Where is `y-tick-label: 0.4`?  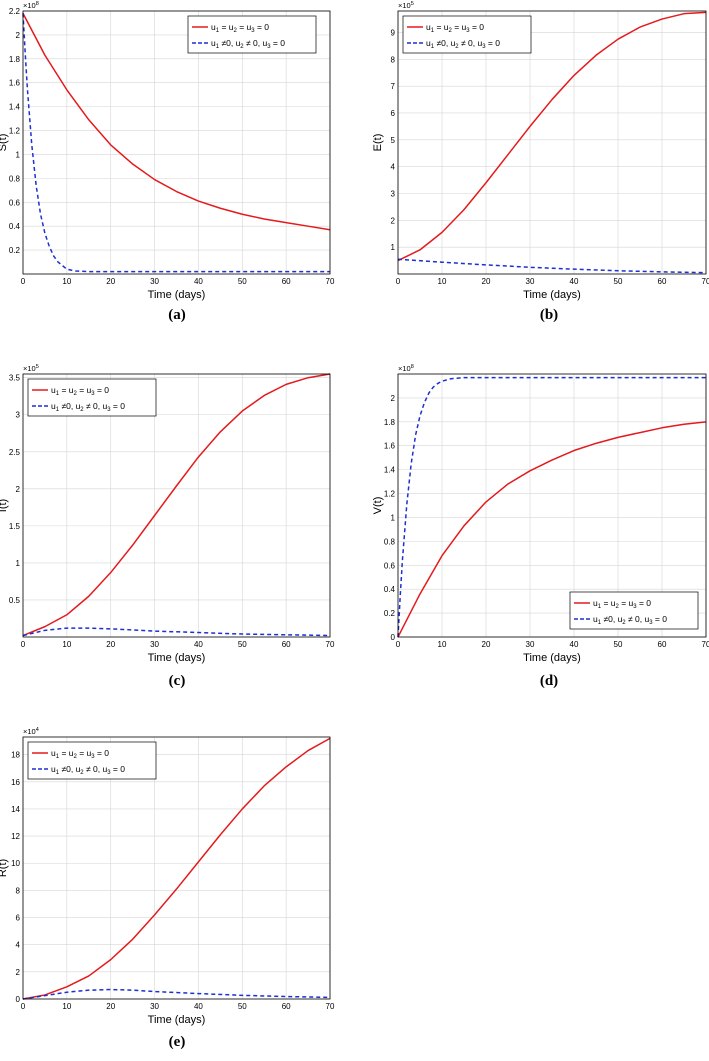 y-tick-label: 0.4 is located at coordinates (15, 226).